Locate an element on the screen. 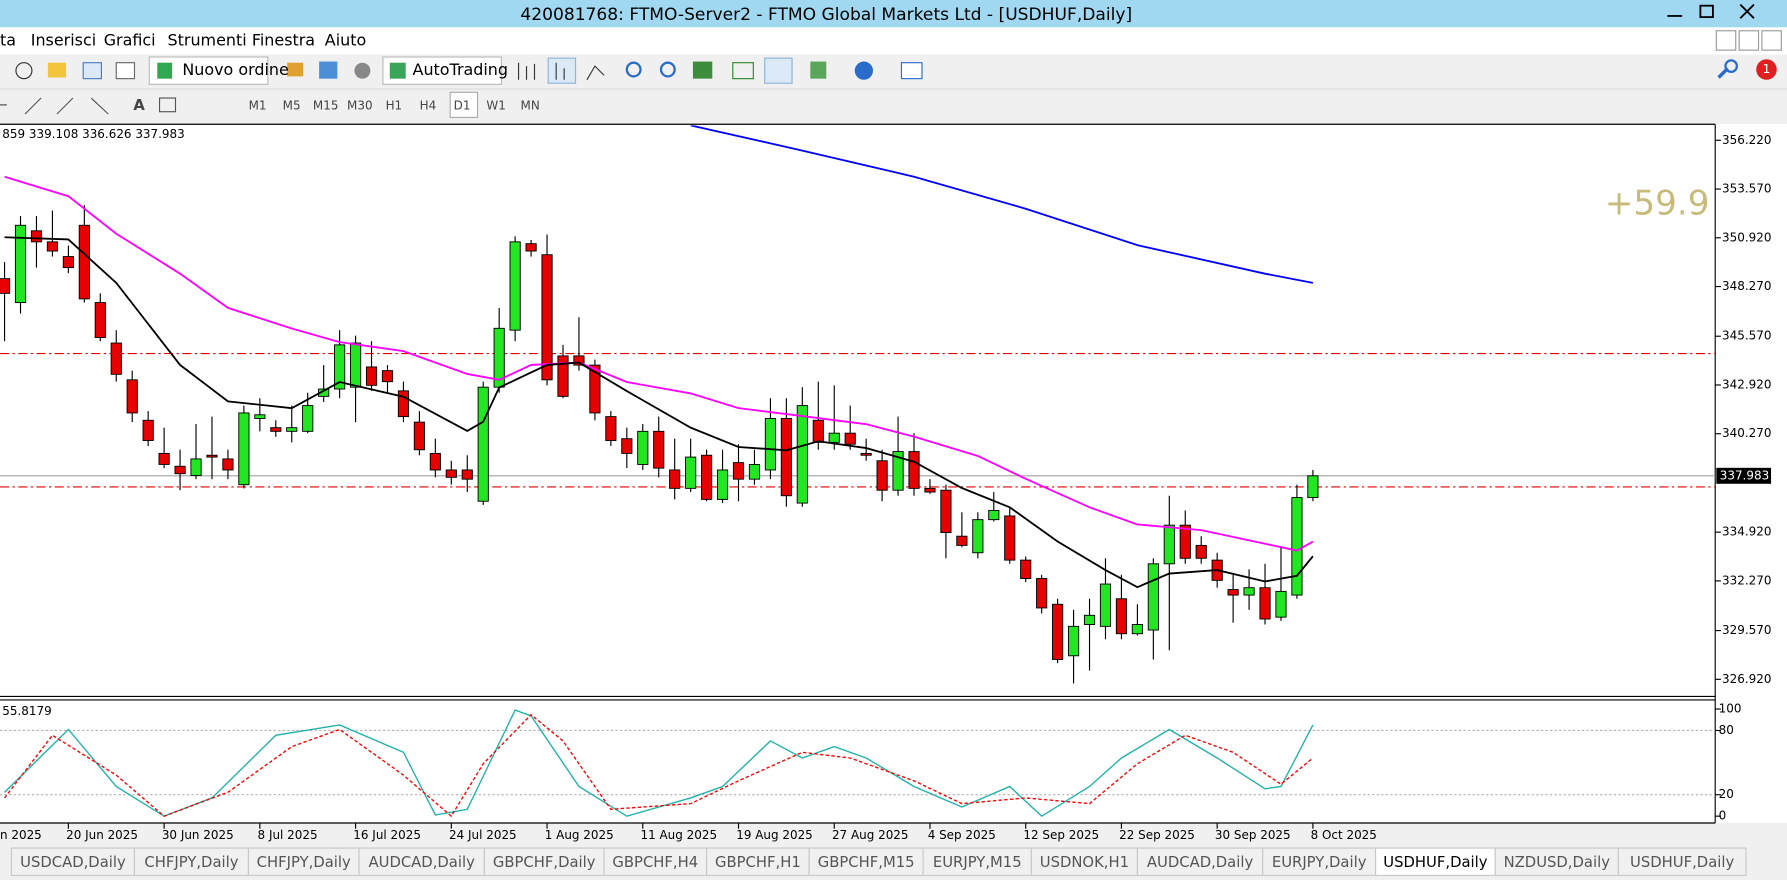 This screenshot has width=1787, height=880. tab-label: EURJPY,M15 is located at coordinates (977, 862).